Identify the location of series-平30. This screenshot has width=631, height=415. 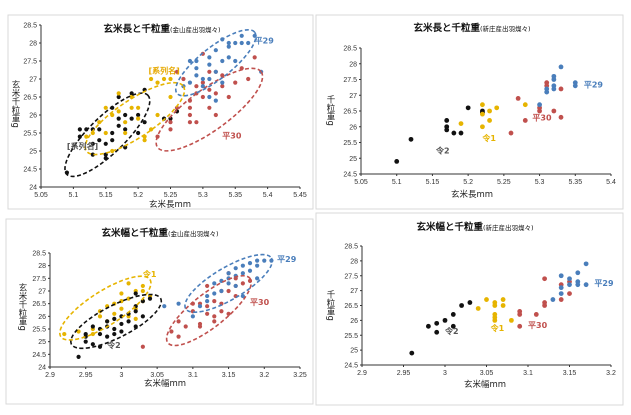
(196, 310).